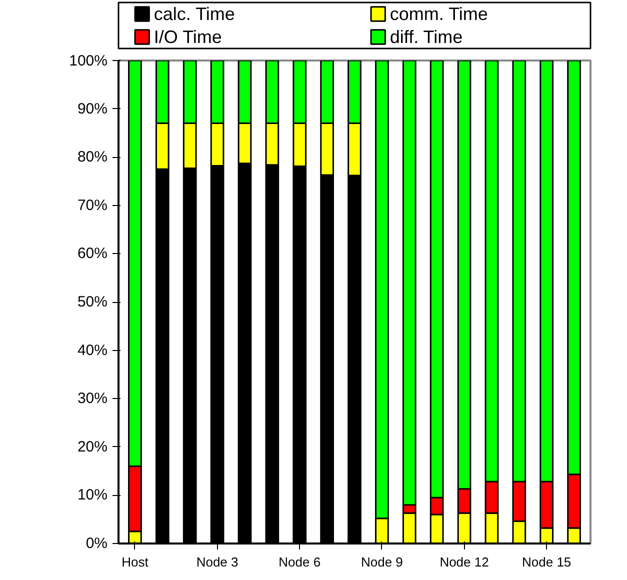 The width and height of the screenshot is (627, 580). I want to click on legend-label: I/O Time, so click(188, 37).